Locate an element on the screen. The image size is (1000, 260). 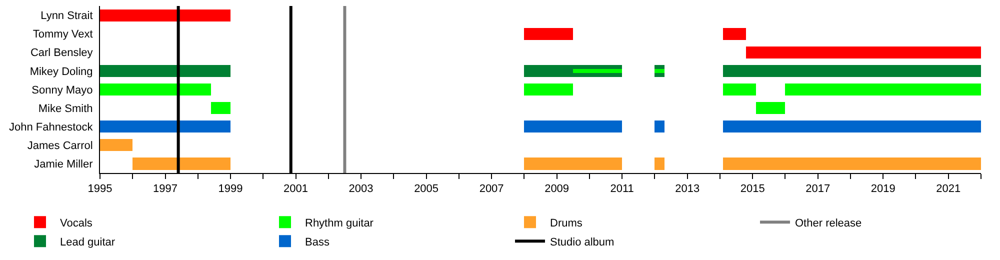
legend-label: Studio album is located at coordinates (582, 242).